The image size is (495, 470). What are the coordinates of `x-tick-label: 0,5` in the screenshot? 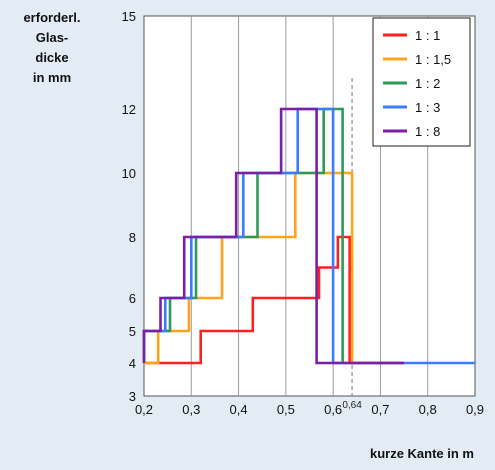 It's located at (286, 409).